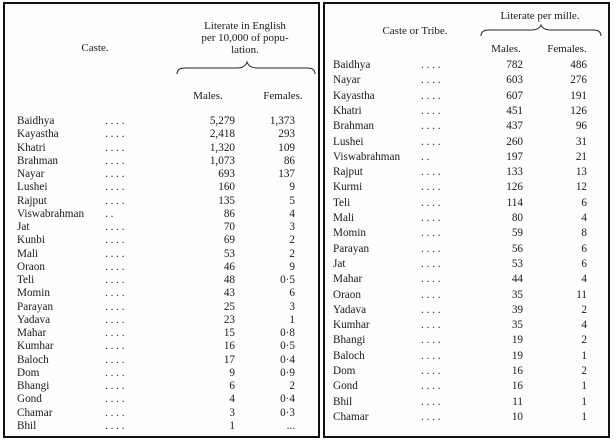 The height and width of the screenshot is (447, 616). Describe the element at coordinates (226, 200) in the screenshot. I see `row-males: 135` at that location.